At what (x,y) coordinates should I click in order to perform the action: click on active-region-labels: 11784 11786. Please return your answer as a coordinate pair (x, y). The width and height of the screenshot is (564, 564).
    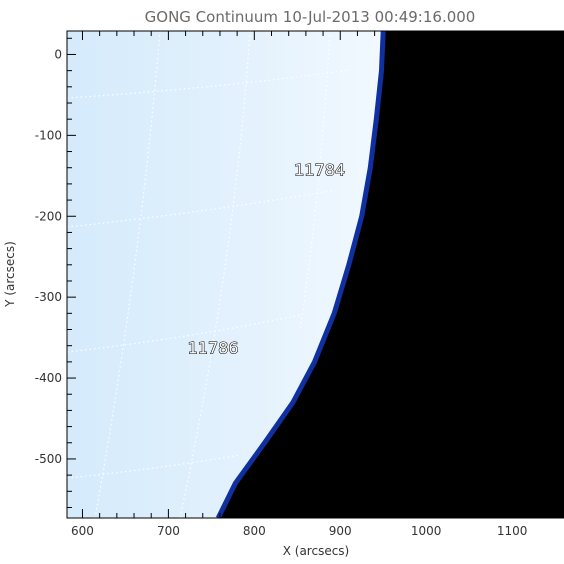
    Looking at the image, I should click on (266, 259).